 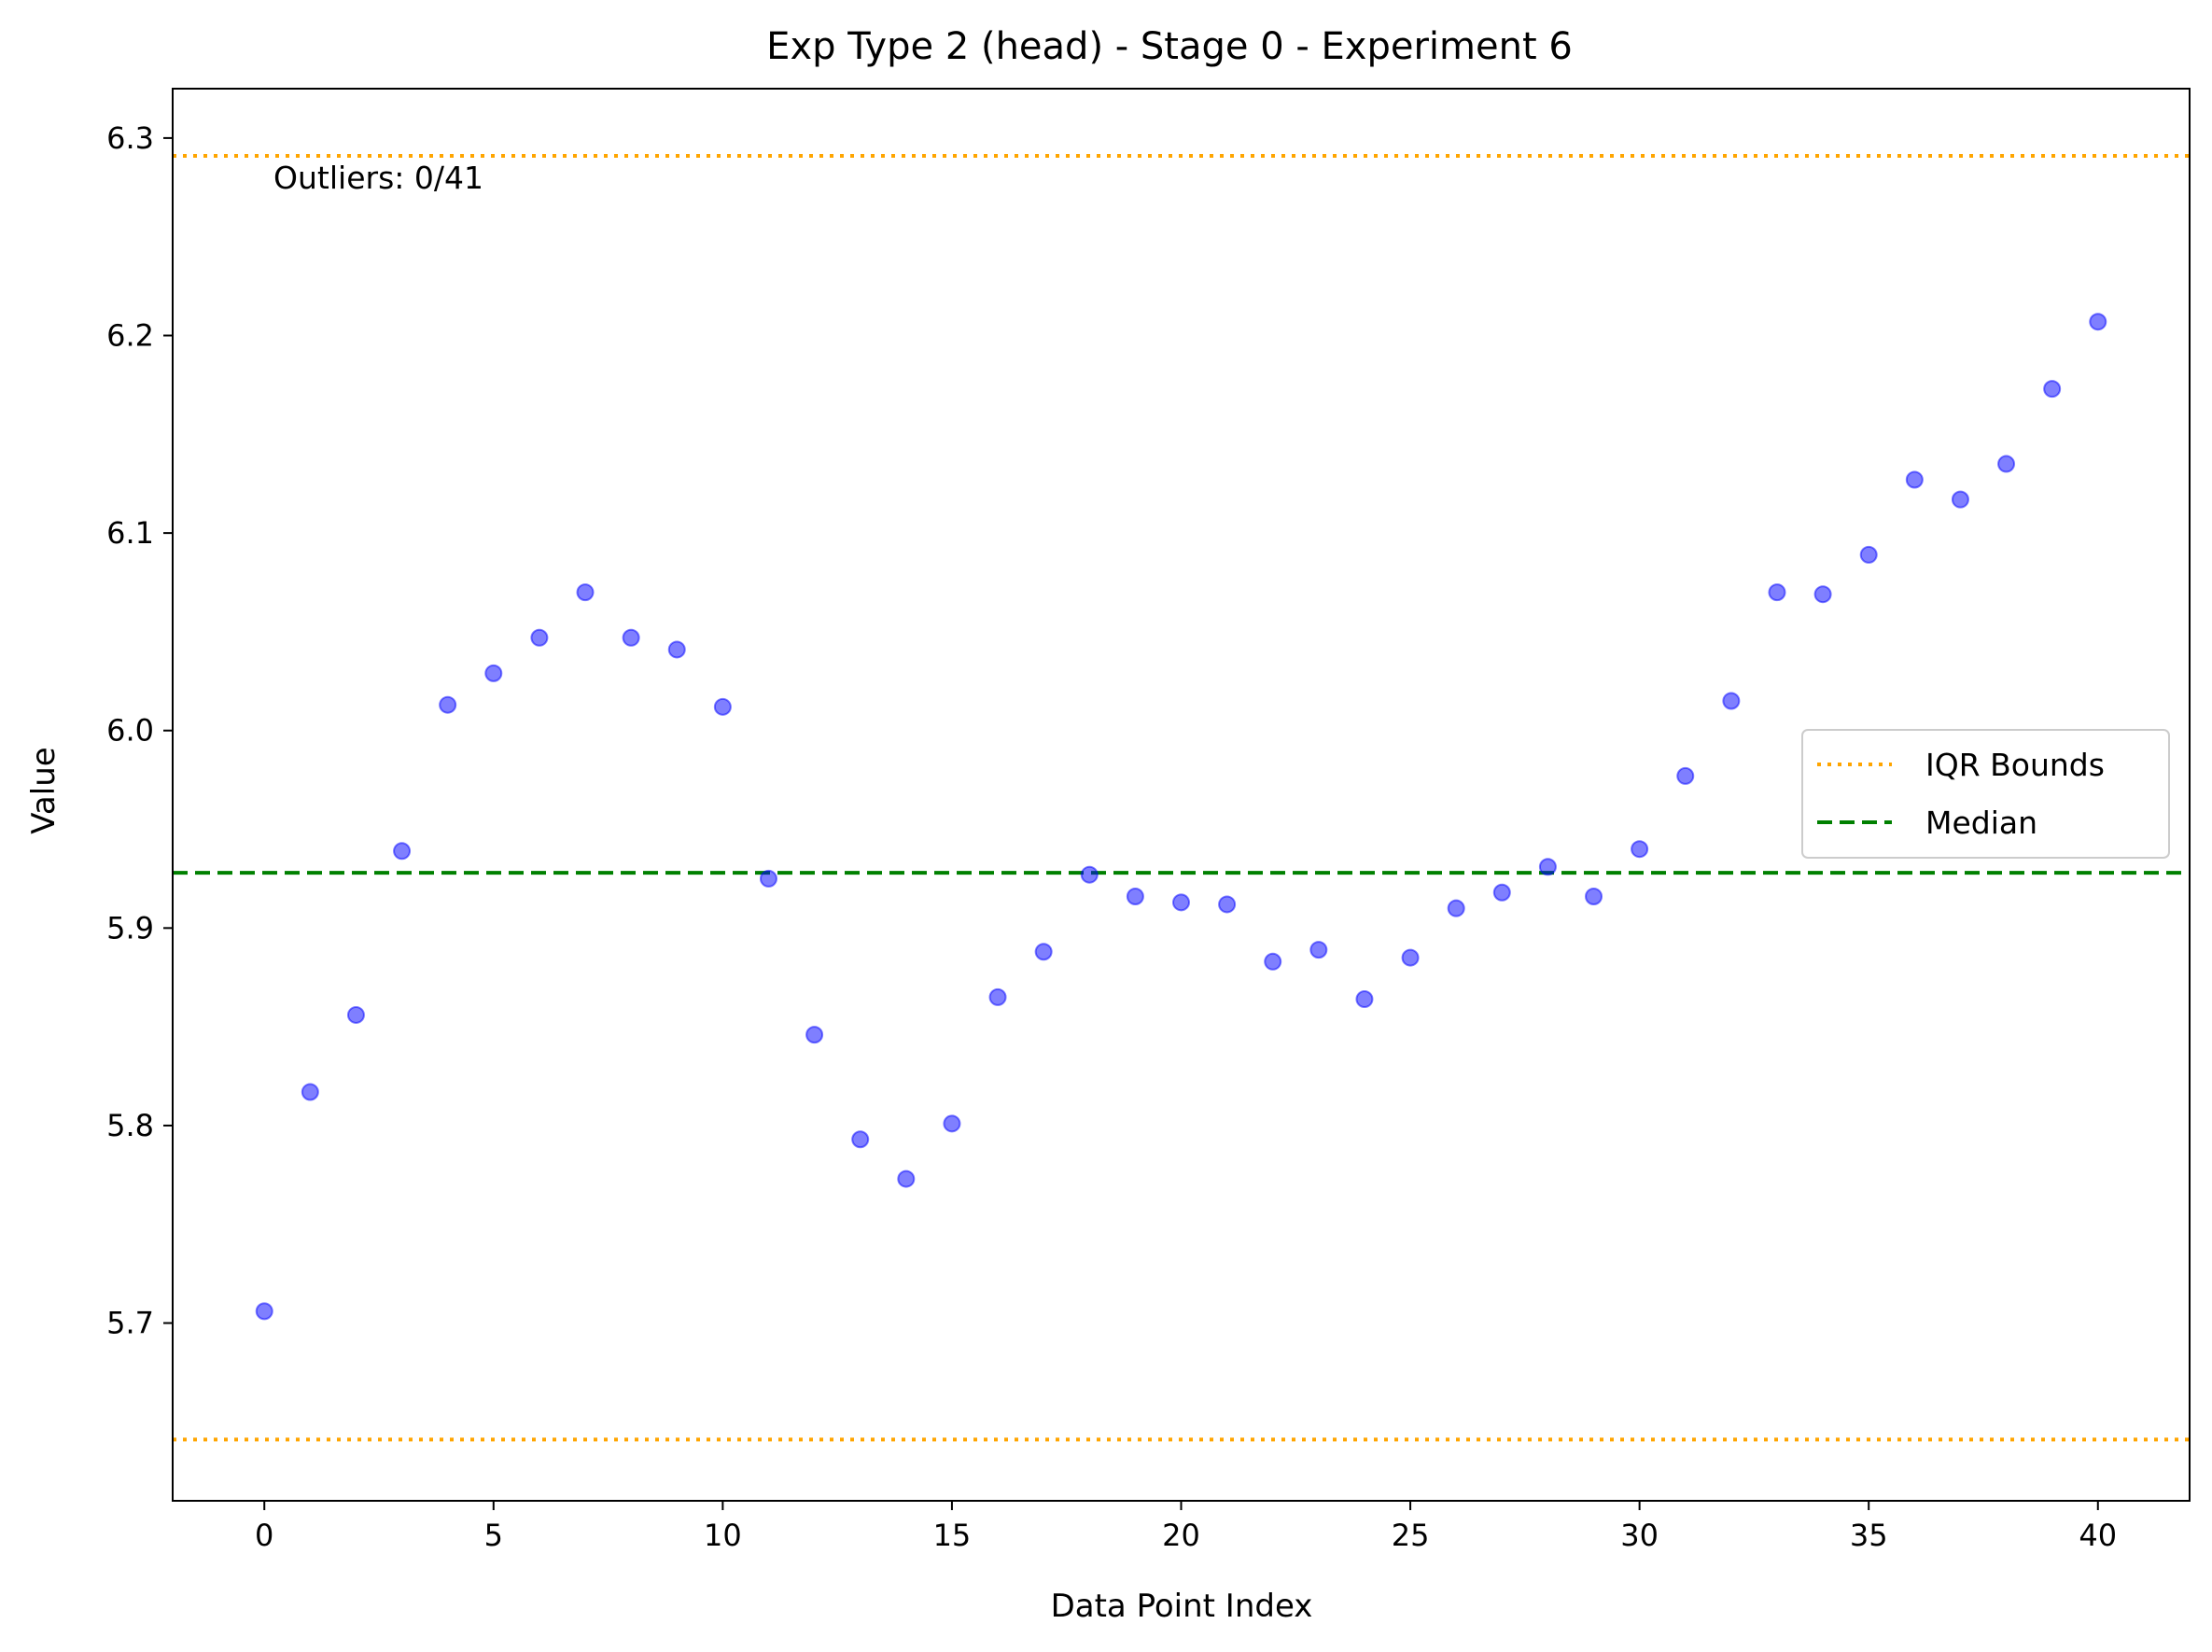 I want to click on x-tick-label: 15, so click(x=952, y=1535).